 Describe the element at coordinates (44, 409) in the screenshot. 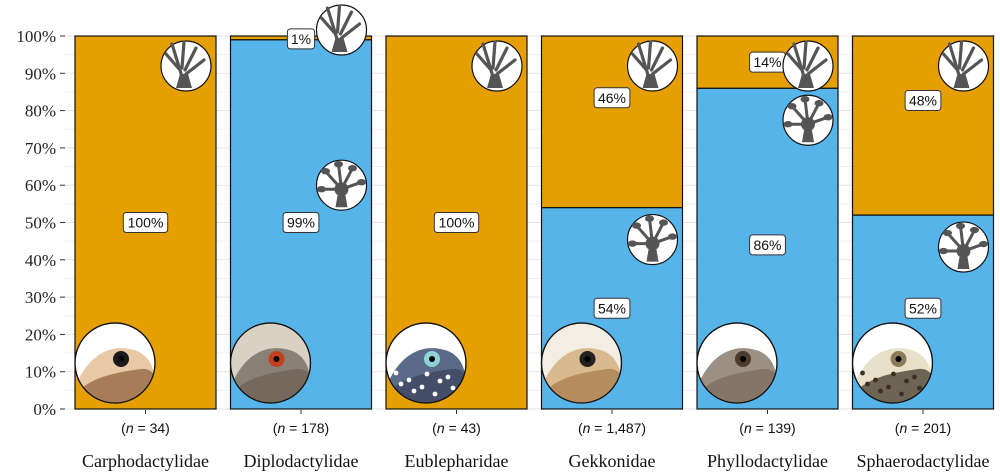

I see `y-tick-label: 0%` at that location.